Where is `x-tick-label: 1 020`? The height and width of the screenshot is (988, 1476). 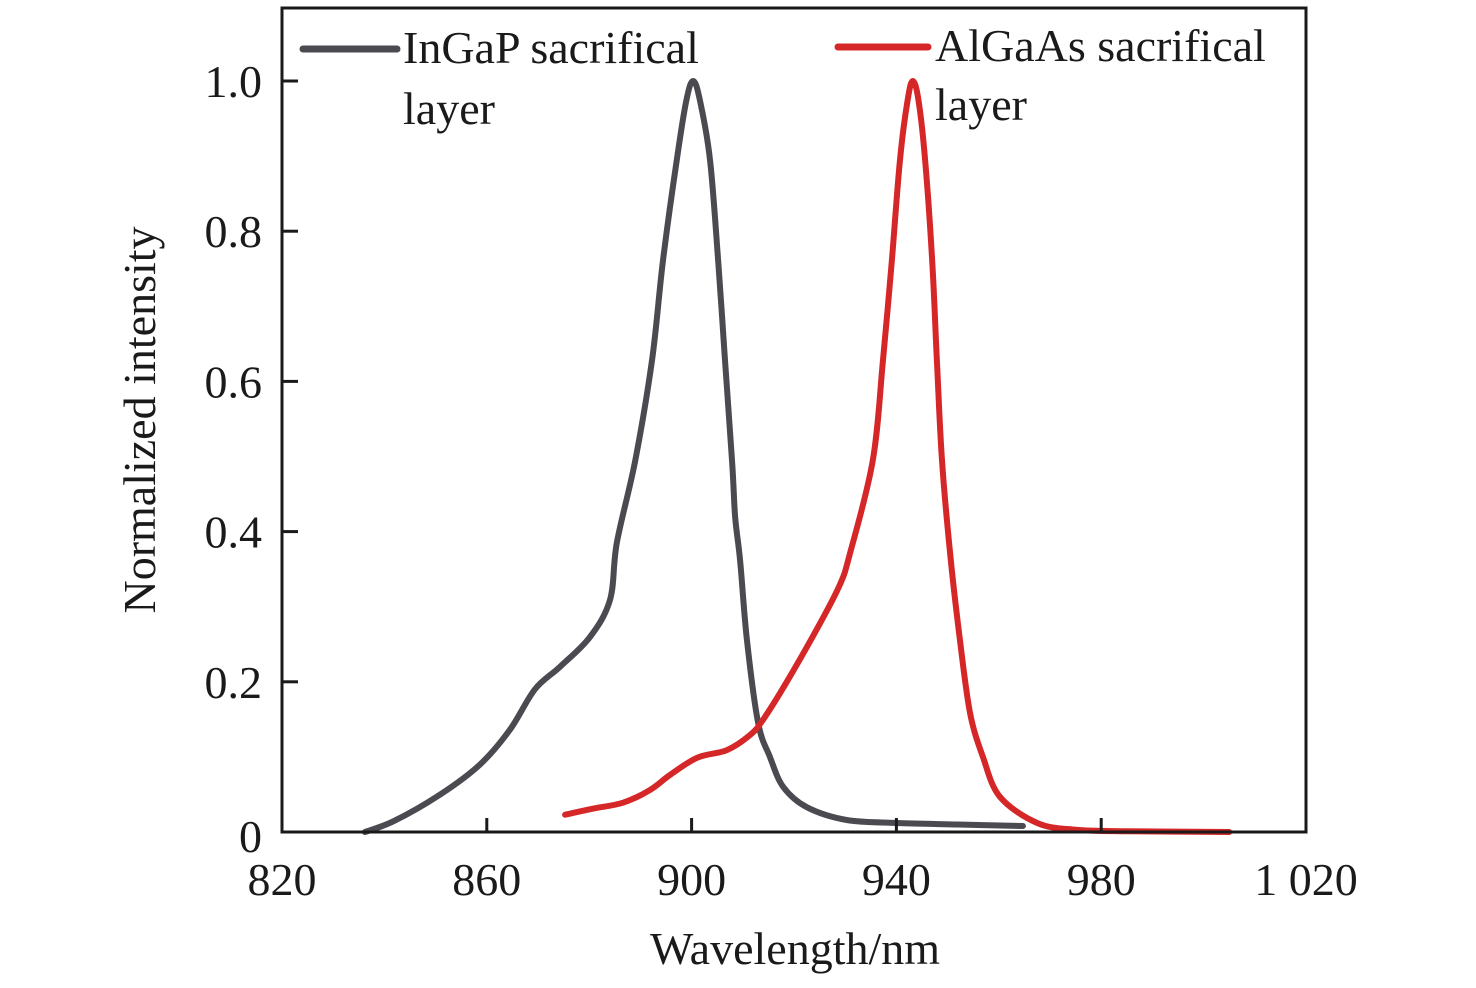 x-tick-label: 1 020 is located at coordinates (1306, 879).